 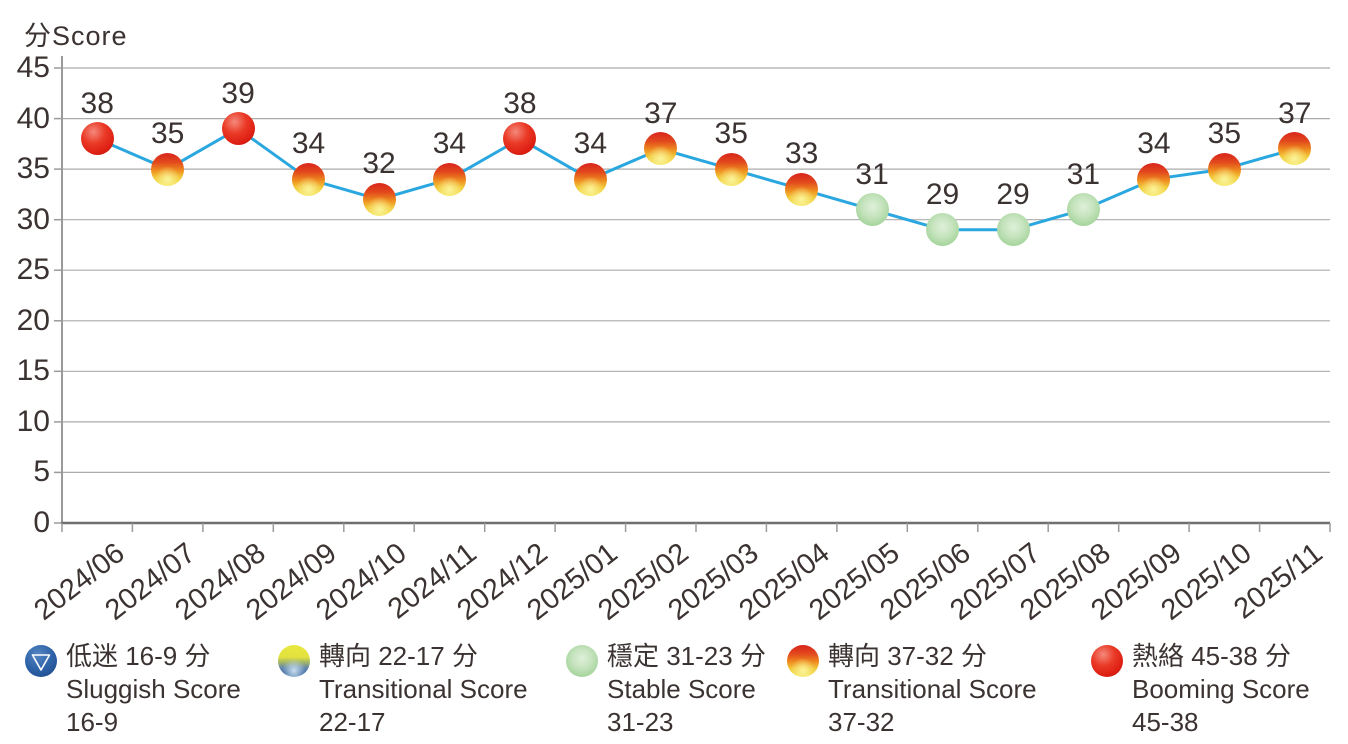 I want to click on y-axis-label: 30, so click(x=33, y=219).